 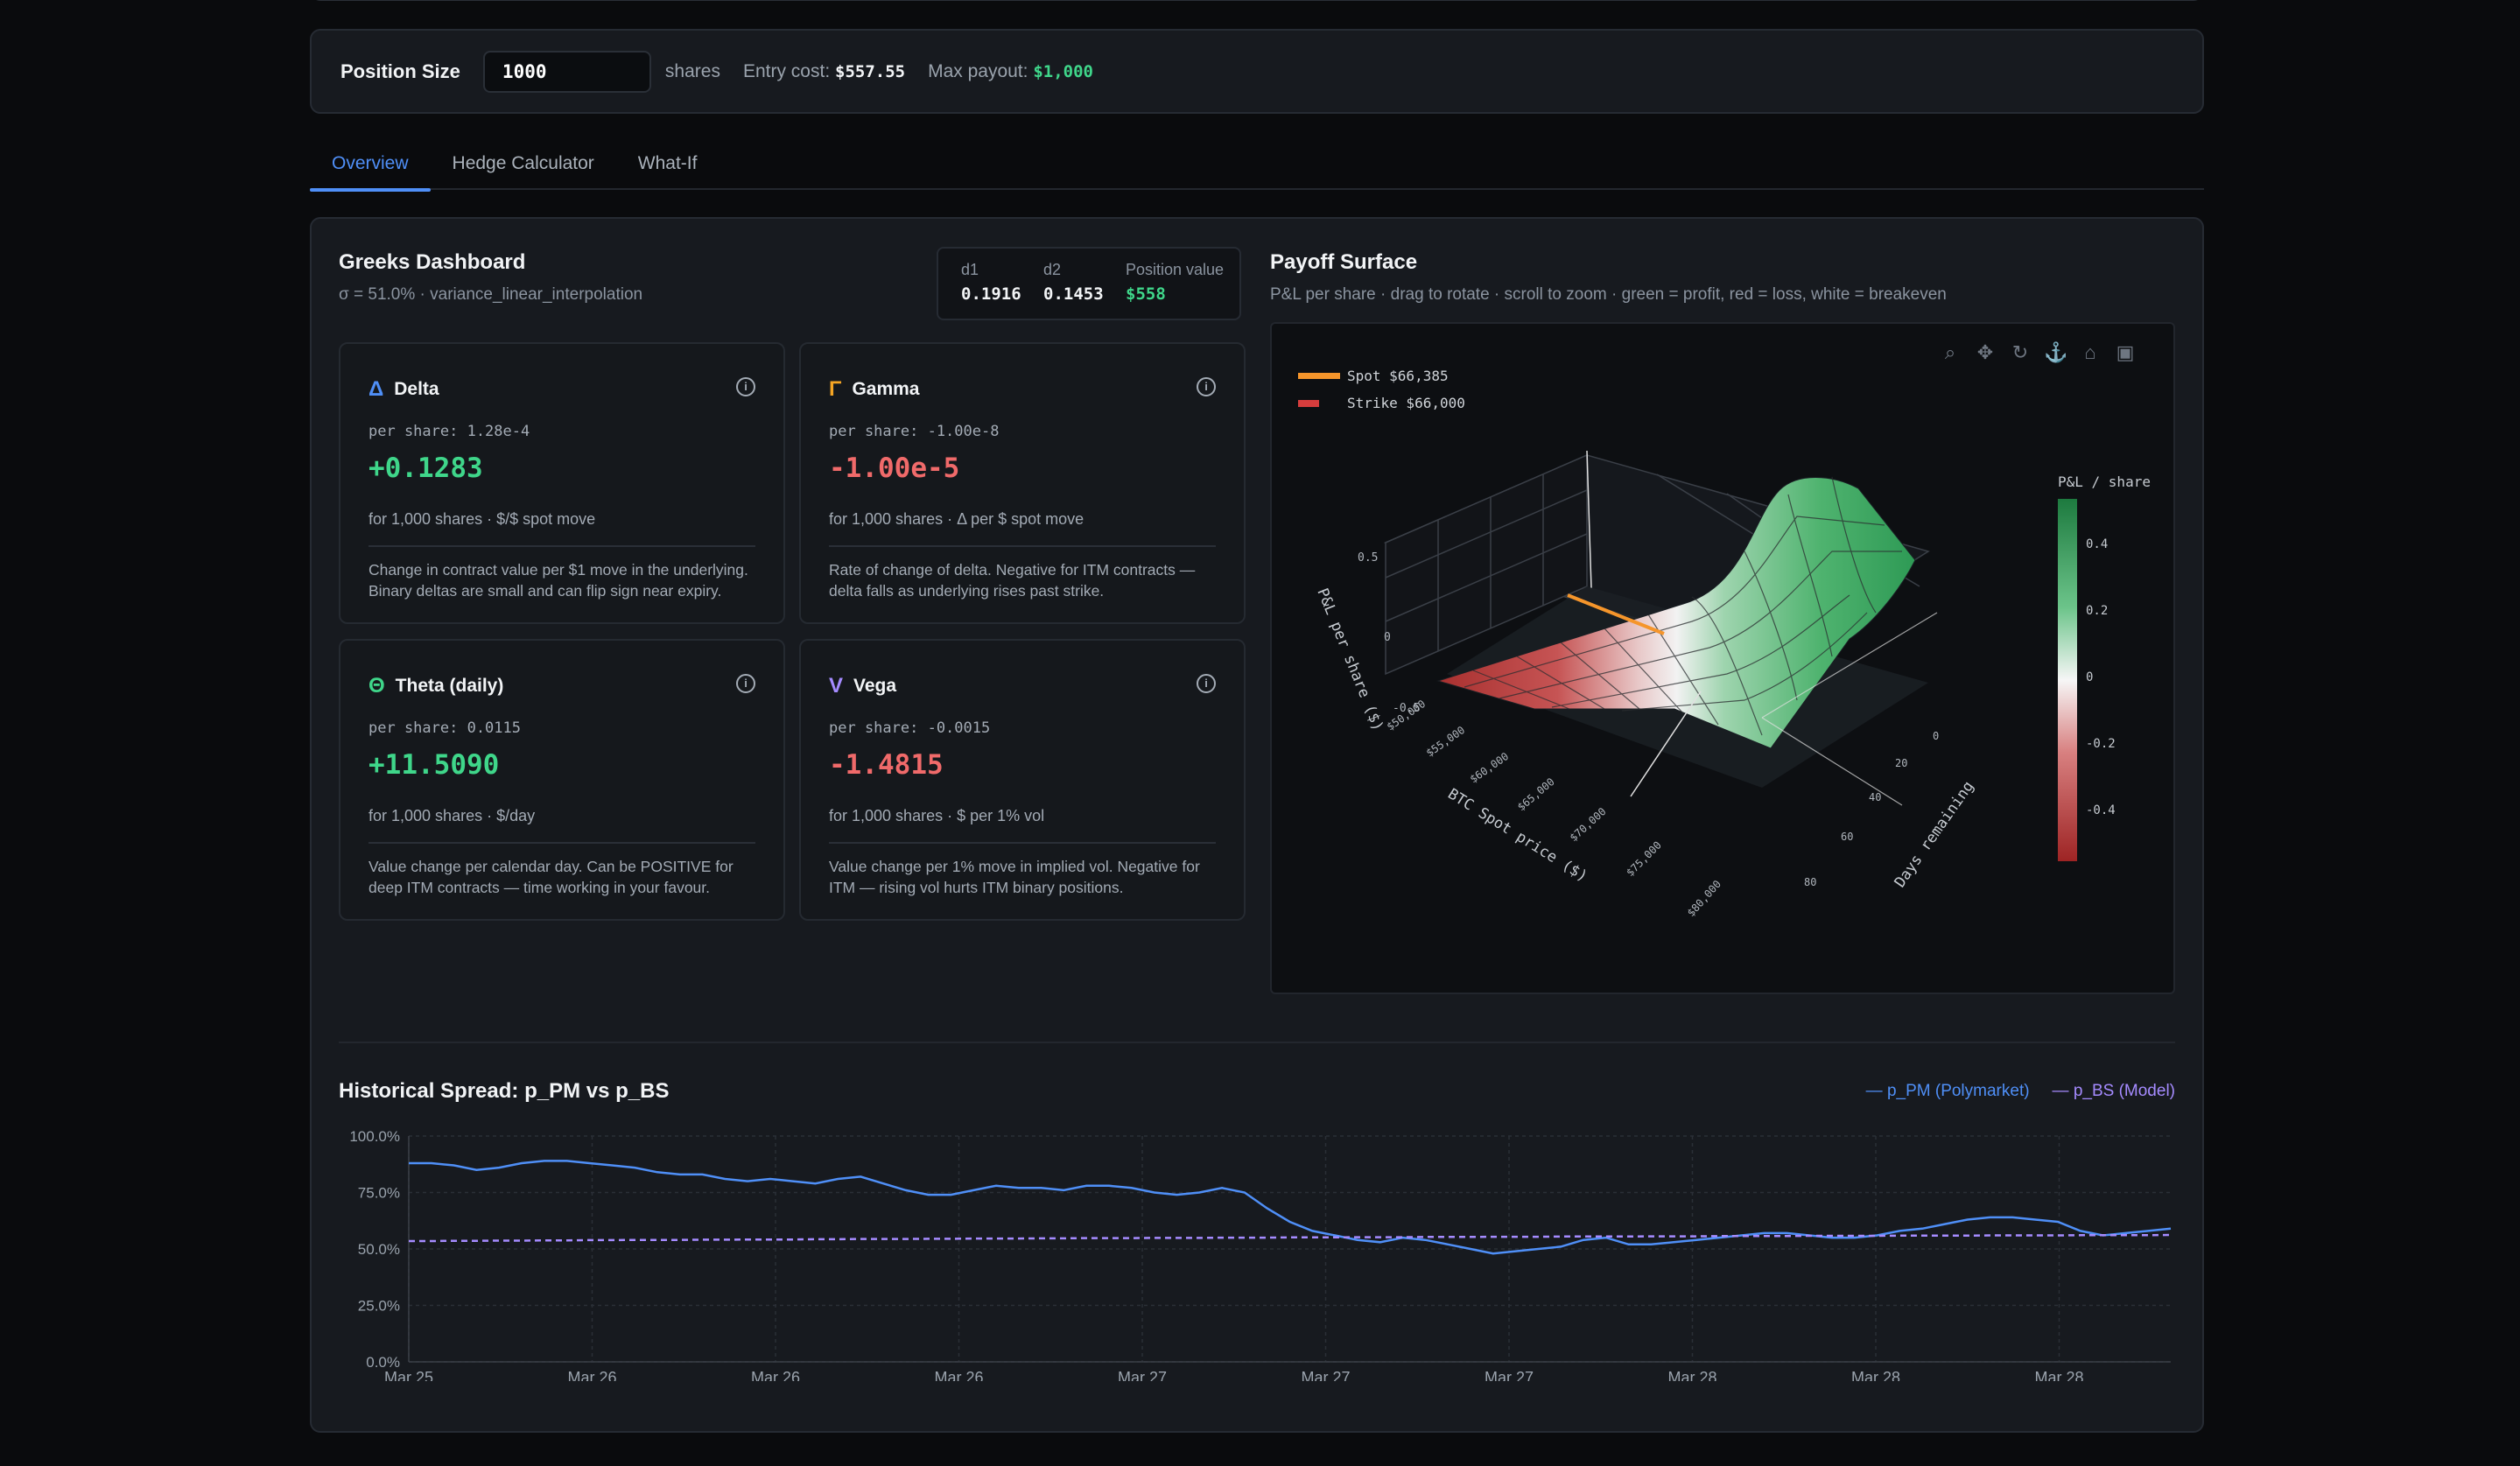 What do you see at coordinates (1319, 376) in the screenshot?
I see `legend-spot-swatch` at bounding box center [1319, 376].